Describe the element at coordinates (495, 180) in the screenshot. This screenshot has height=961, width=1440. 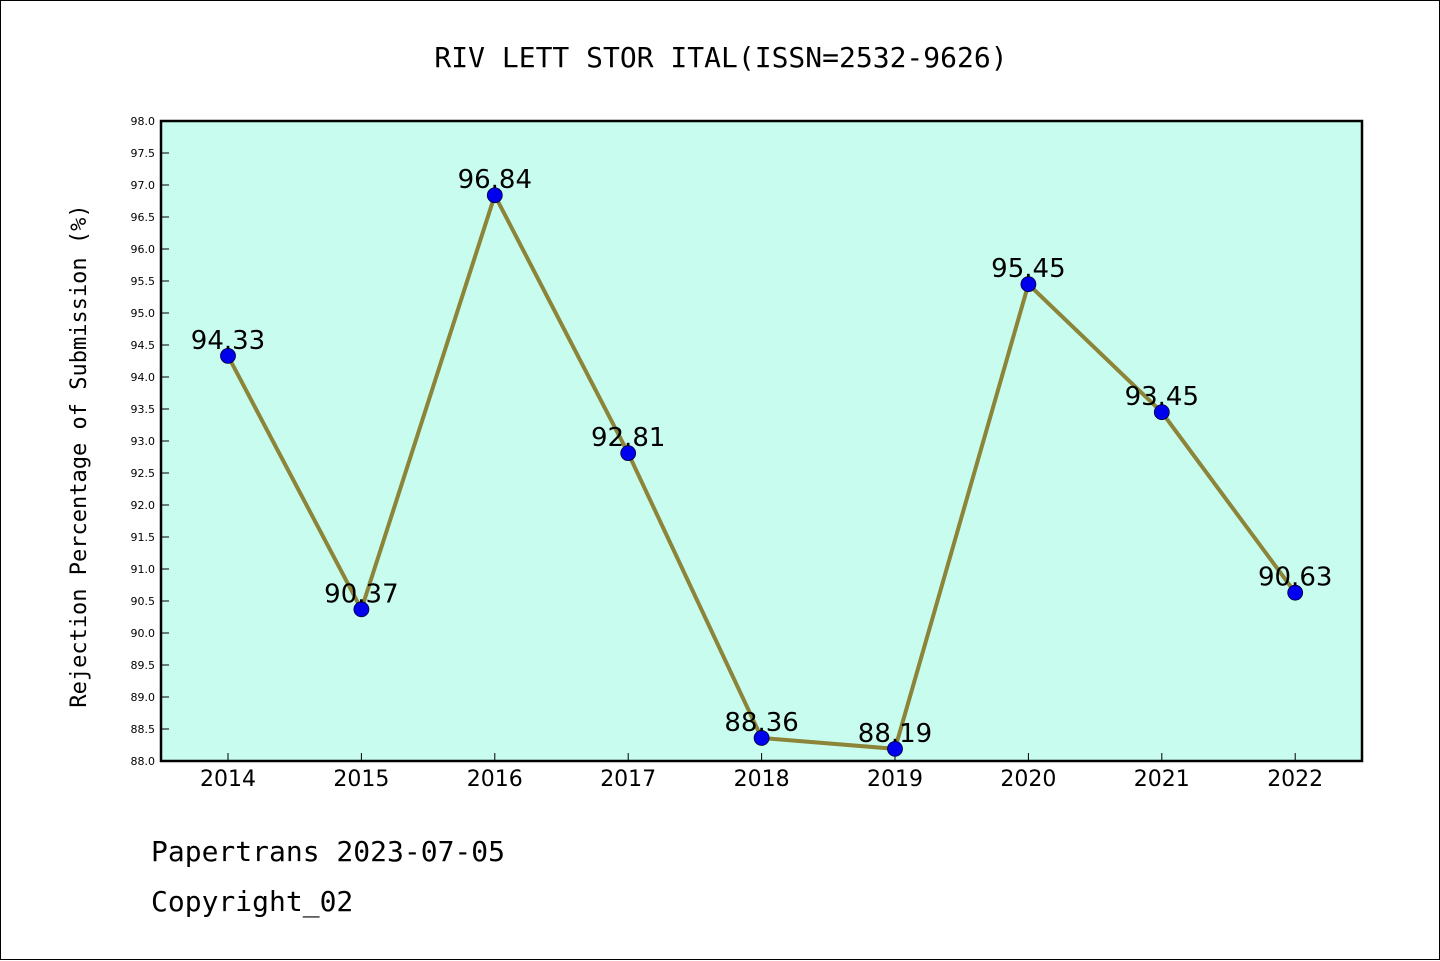
I see `data-label: 96.84` at that location.